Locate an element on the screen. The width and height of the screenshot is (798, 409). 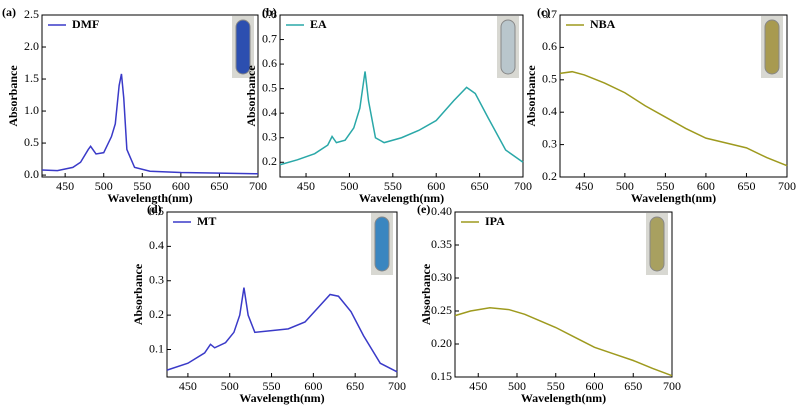
y-tick-label: 0.25 is located at coordinates (441, 310).